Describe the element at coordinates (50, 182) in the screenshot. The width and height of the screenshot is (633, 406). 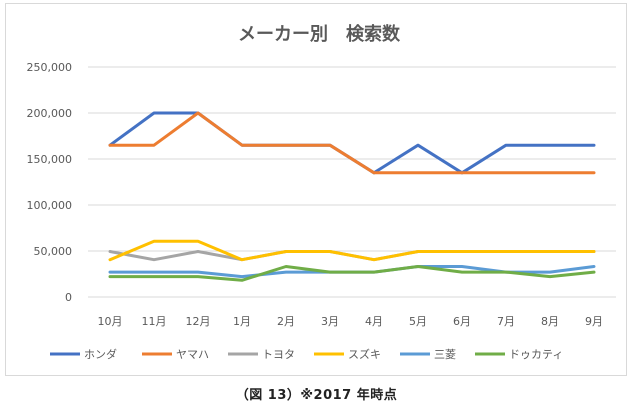
I see `y-axis-tick-labels: 0 50,000 100,000 150,000 200,000 250,000` at that location.